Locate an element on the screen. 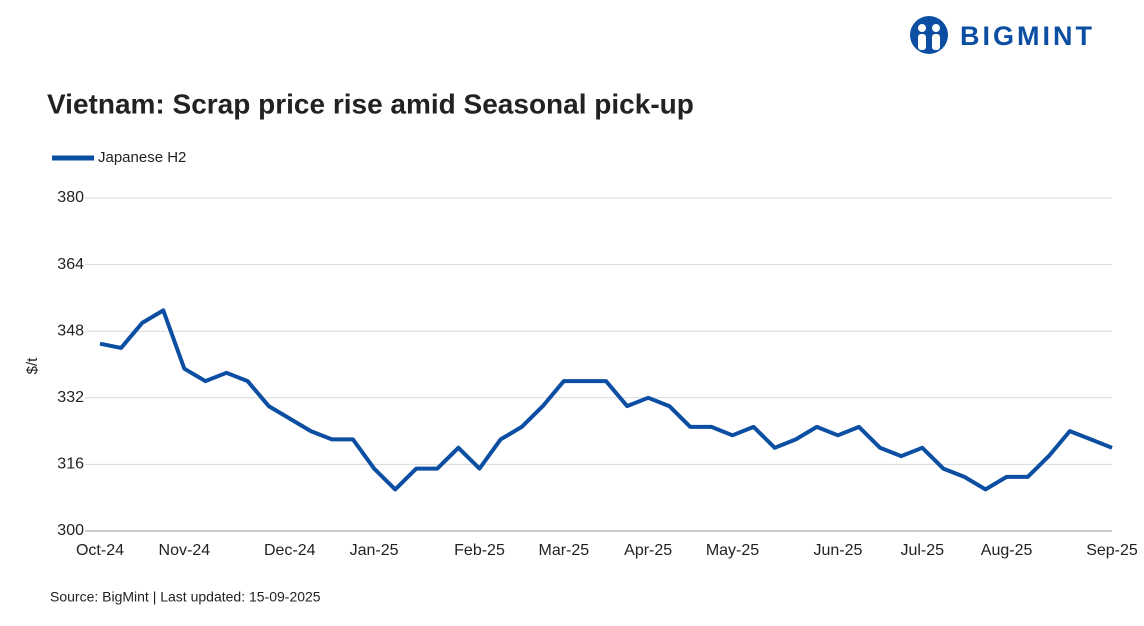 This screenshot has width=1144, height=626. x-tick-label: Feb-25 is located at coordinates (479, 550).